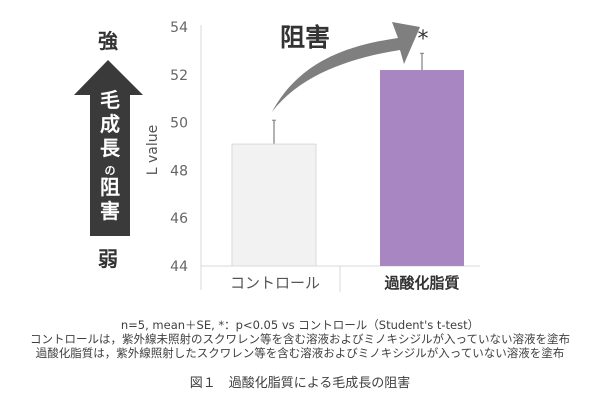 The height and width of the screenshot is (409, 600). What do you see at coordinates (153, 150) in the screenshot?
I see `y-axis-label: L value` at bounding box center [153, 150].